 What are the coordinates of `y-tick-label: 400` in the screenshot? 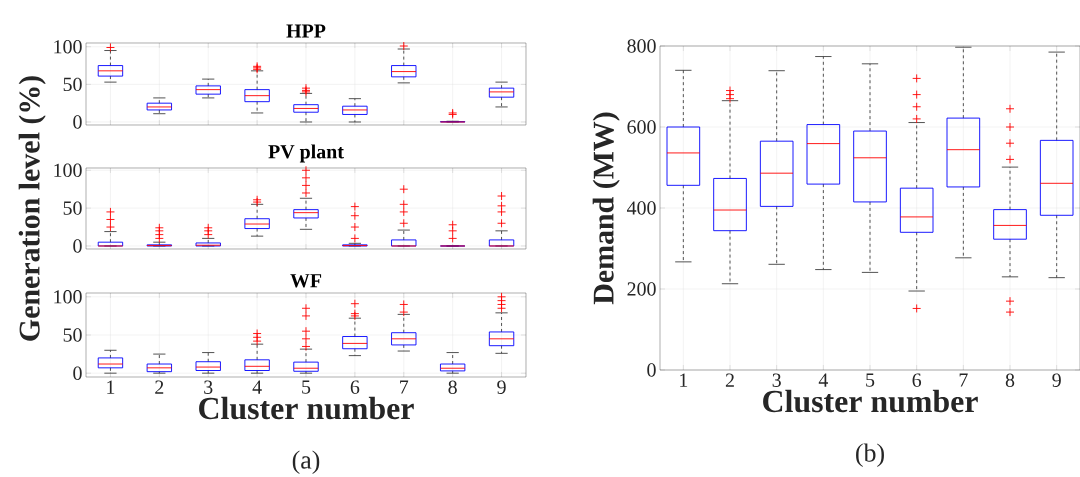 It's located at (641, 208).